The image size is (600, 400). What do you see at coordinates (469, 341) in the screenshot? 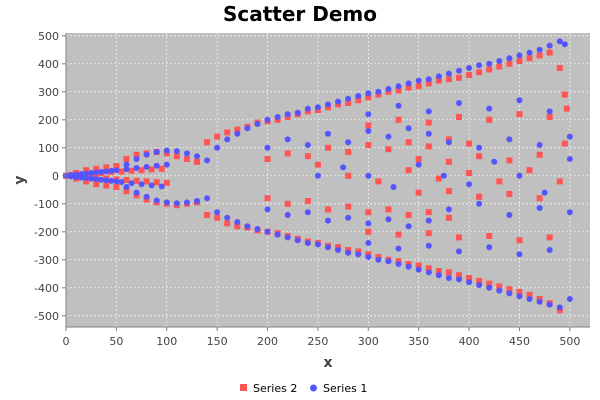
I see `x-tick-label: 400` at bounding box center [469, 341].